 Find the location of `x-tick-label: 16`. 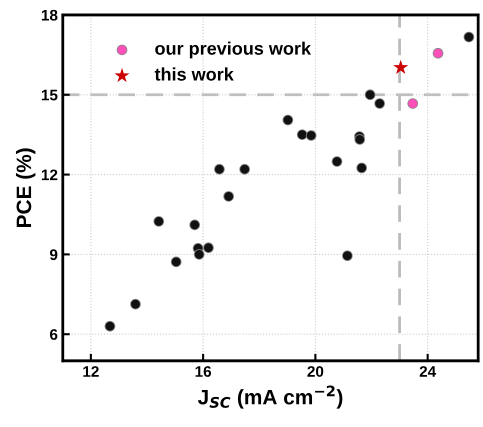

x-tick-label: 16 is located at coordinates (204, 371).